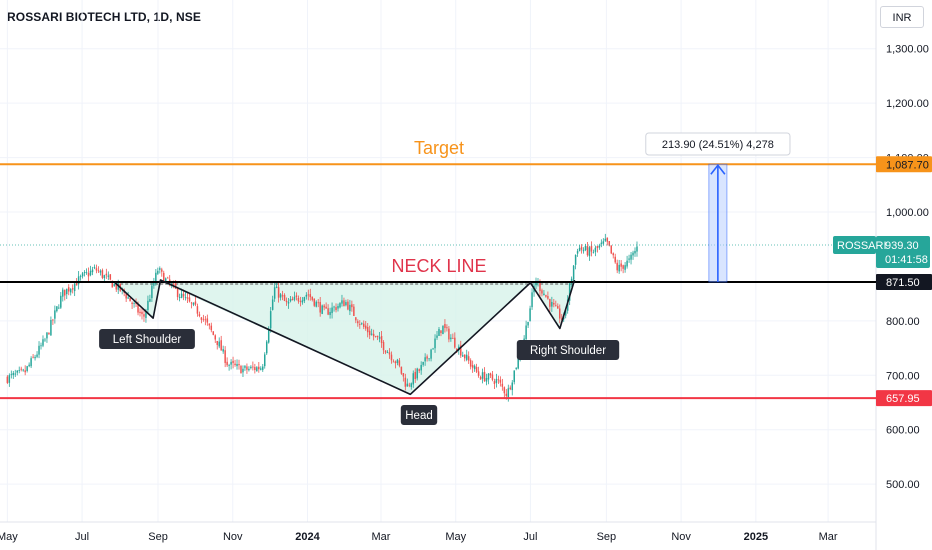 This screenshot has height=550, width=932. I want to click on last-price-tag-bg, so click(903, 252).